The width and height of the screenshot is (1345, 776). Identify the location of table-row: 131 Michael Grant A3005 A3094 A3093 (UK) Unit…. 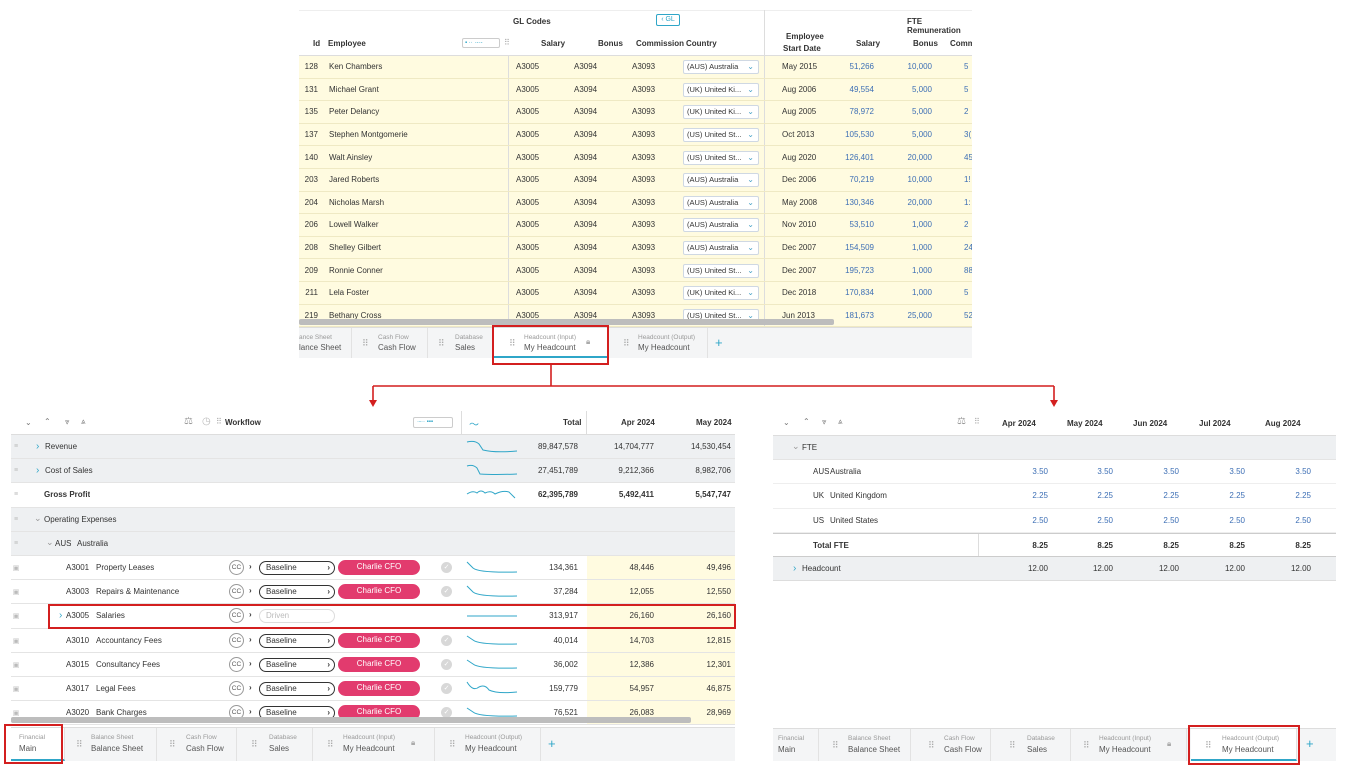
(635, 90).